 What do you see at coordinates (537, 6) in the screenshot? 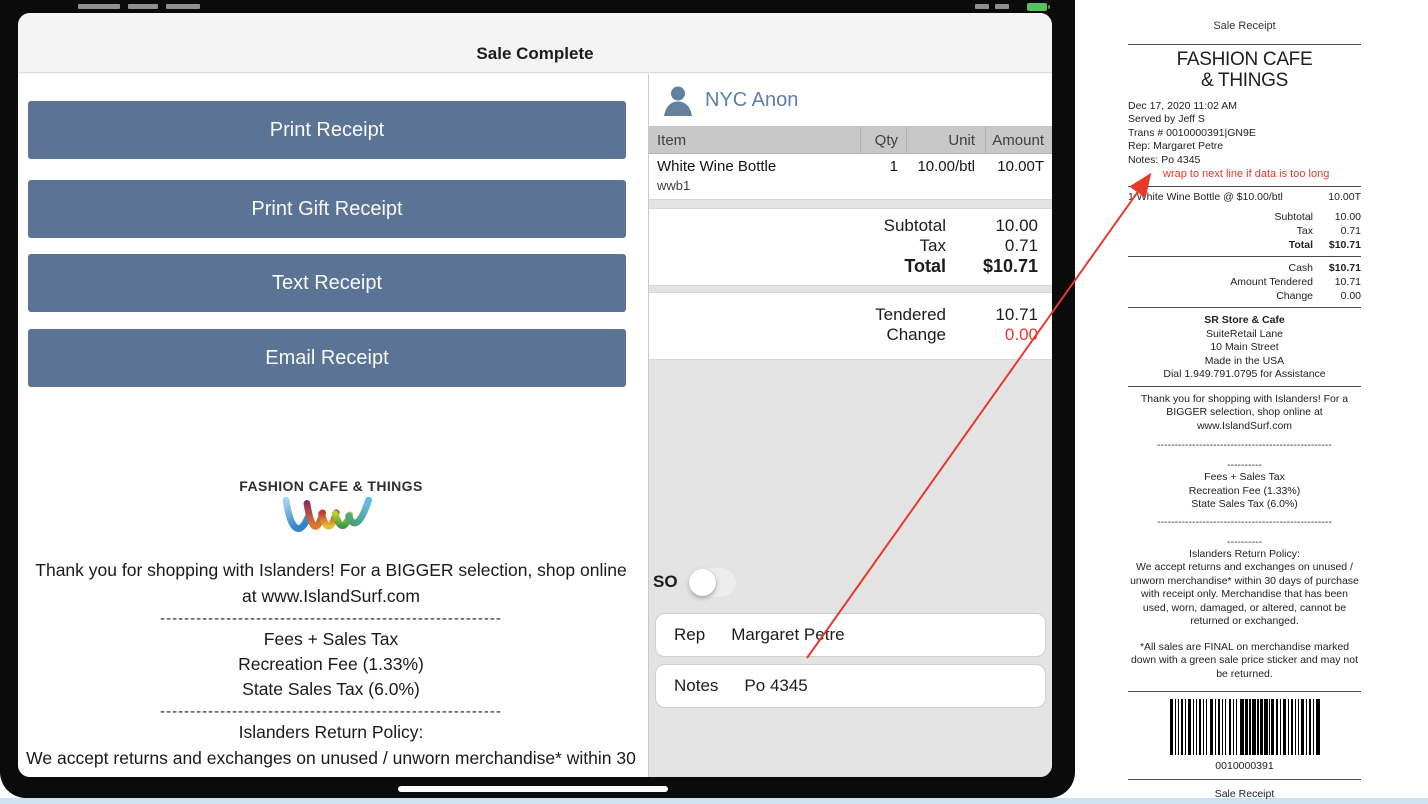
I see `status-bar` at bounding box center [537, 6].